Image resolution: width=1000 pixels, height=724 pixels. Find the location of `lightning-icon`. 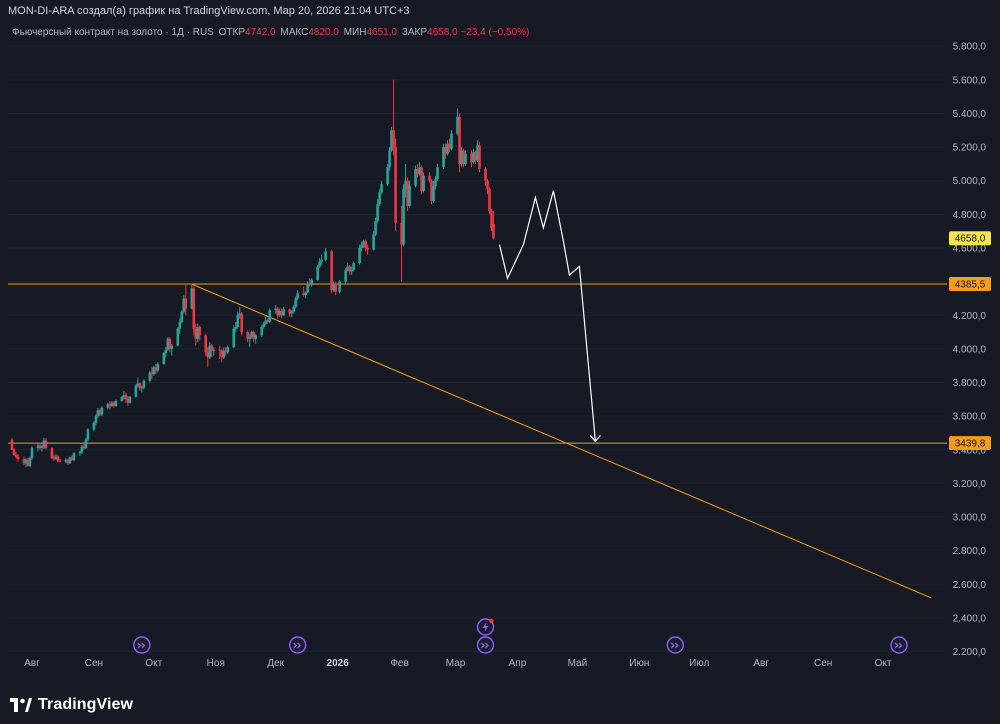

lightning-icon is located at coordinates (485, 627).